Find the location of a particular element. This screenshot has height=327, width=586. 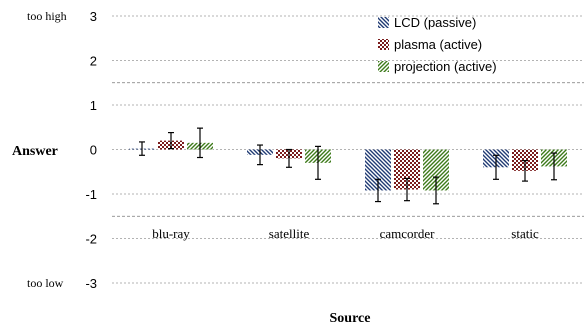

category-label: camcorder is located at coordinates (408, 233).